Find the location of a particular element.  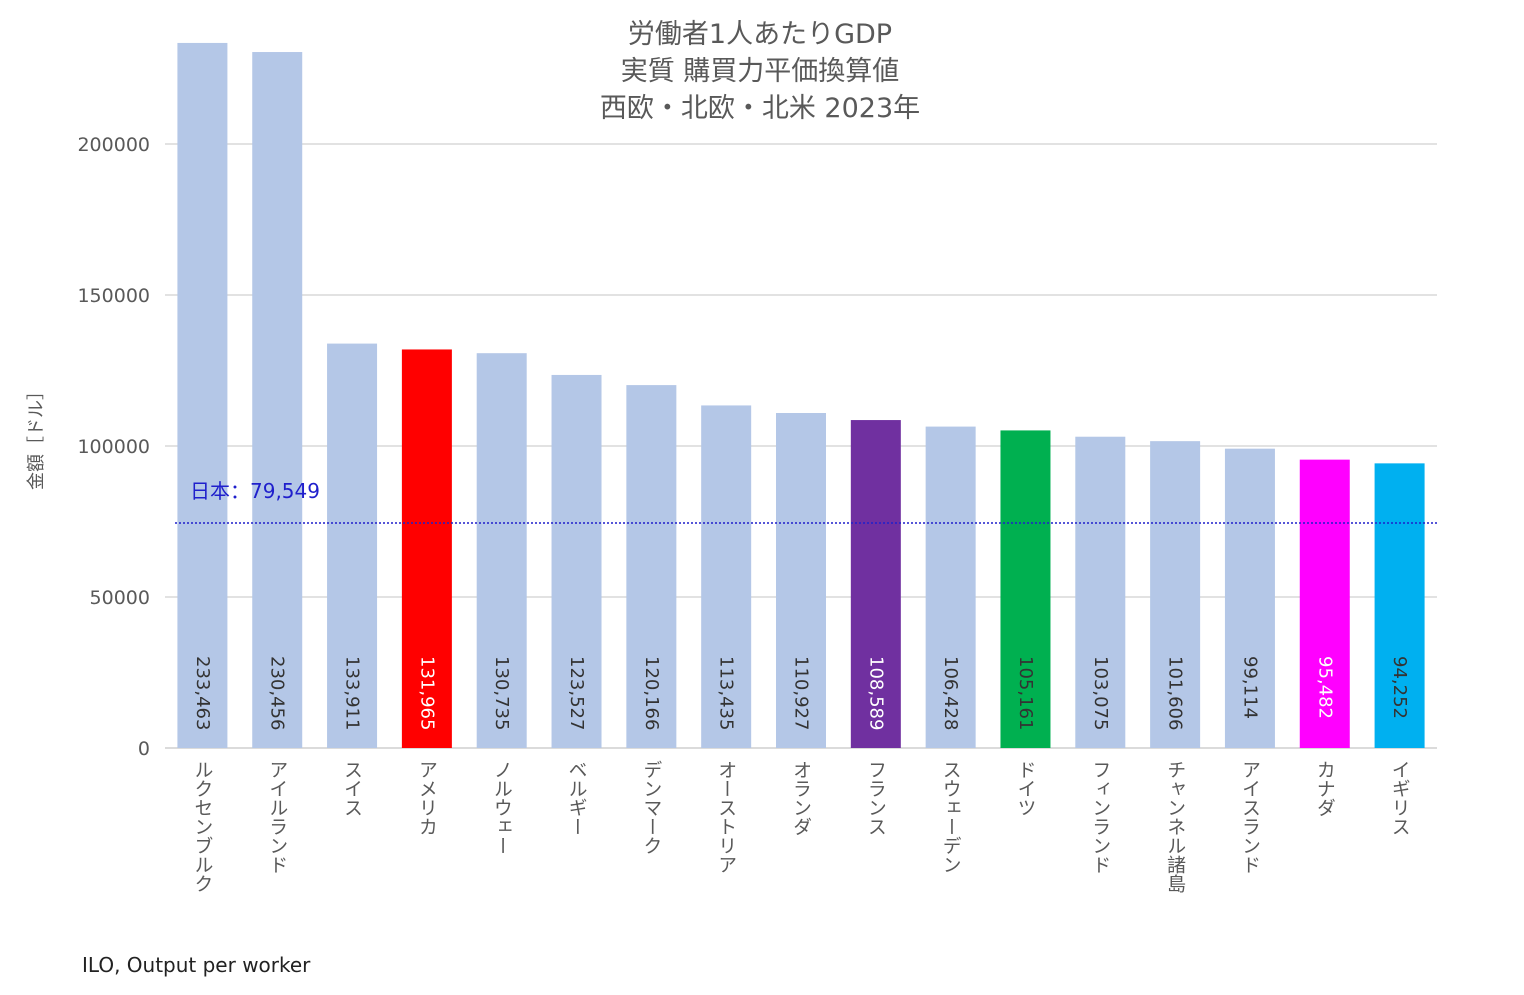

chart-title-line-1: 労働者1人あたりGDP is located at coordinates (760, 34).